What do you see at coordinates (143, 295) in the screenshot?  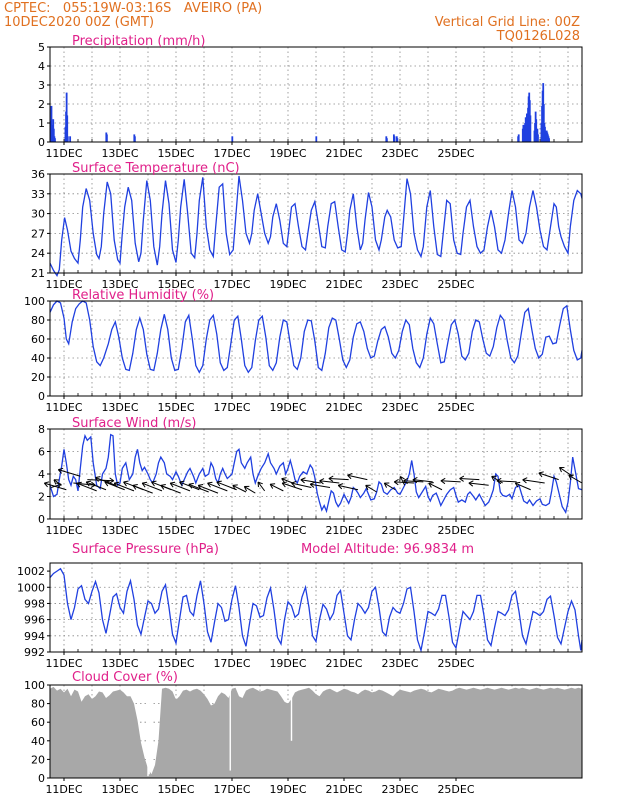 I see `title-rh: Relative Humidity (%)` at bounding box center [143, 295].